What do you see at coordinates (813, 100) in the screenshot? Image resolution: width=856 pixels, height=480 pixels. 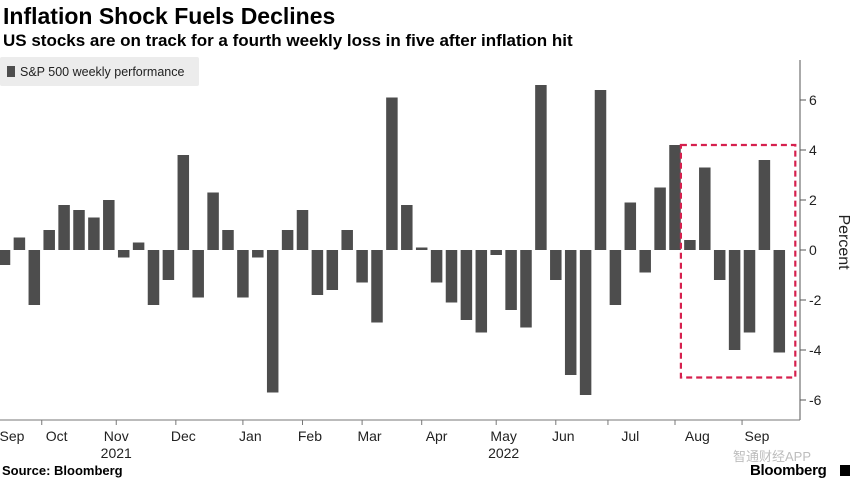 I see `y-tick-label: 6` at bounding box center [813, 100].